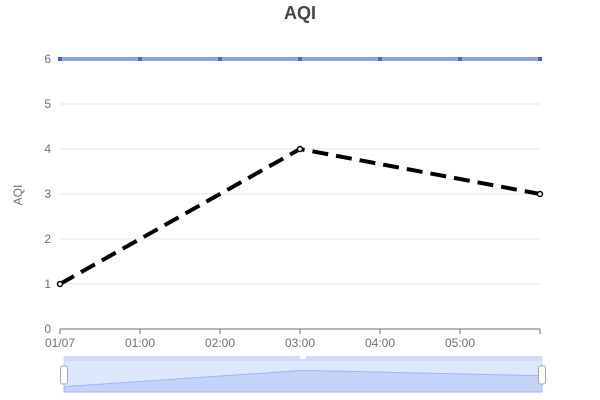  Describe the element at coordinates (140, 343) in the screenshot. I see `x-tick-label: 01:00` at that location.